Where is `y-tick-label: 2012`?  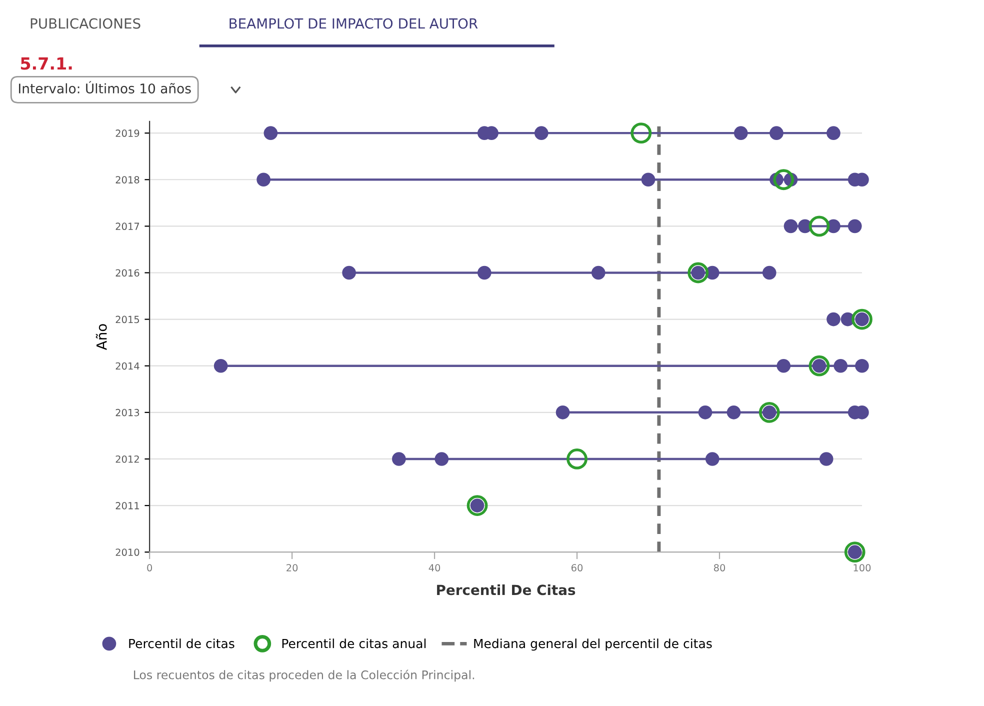
y-tick-label: 2012 is located at coordinates (127, 459).